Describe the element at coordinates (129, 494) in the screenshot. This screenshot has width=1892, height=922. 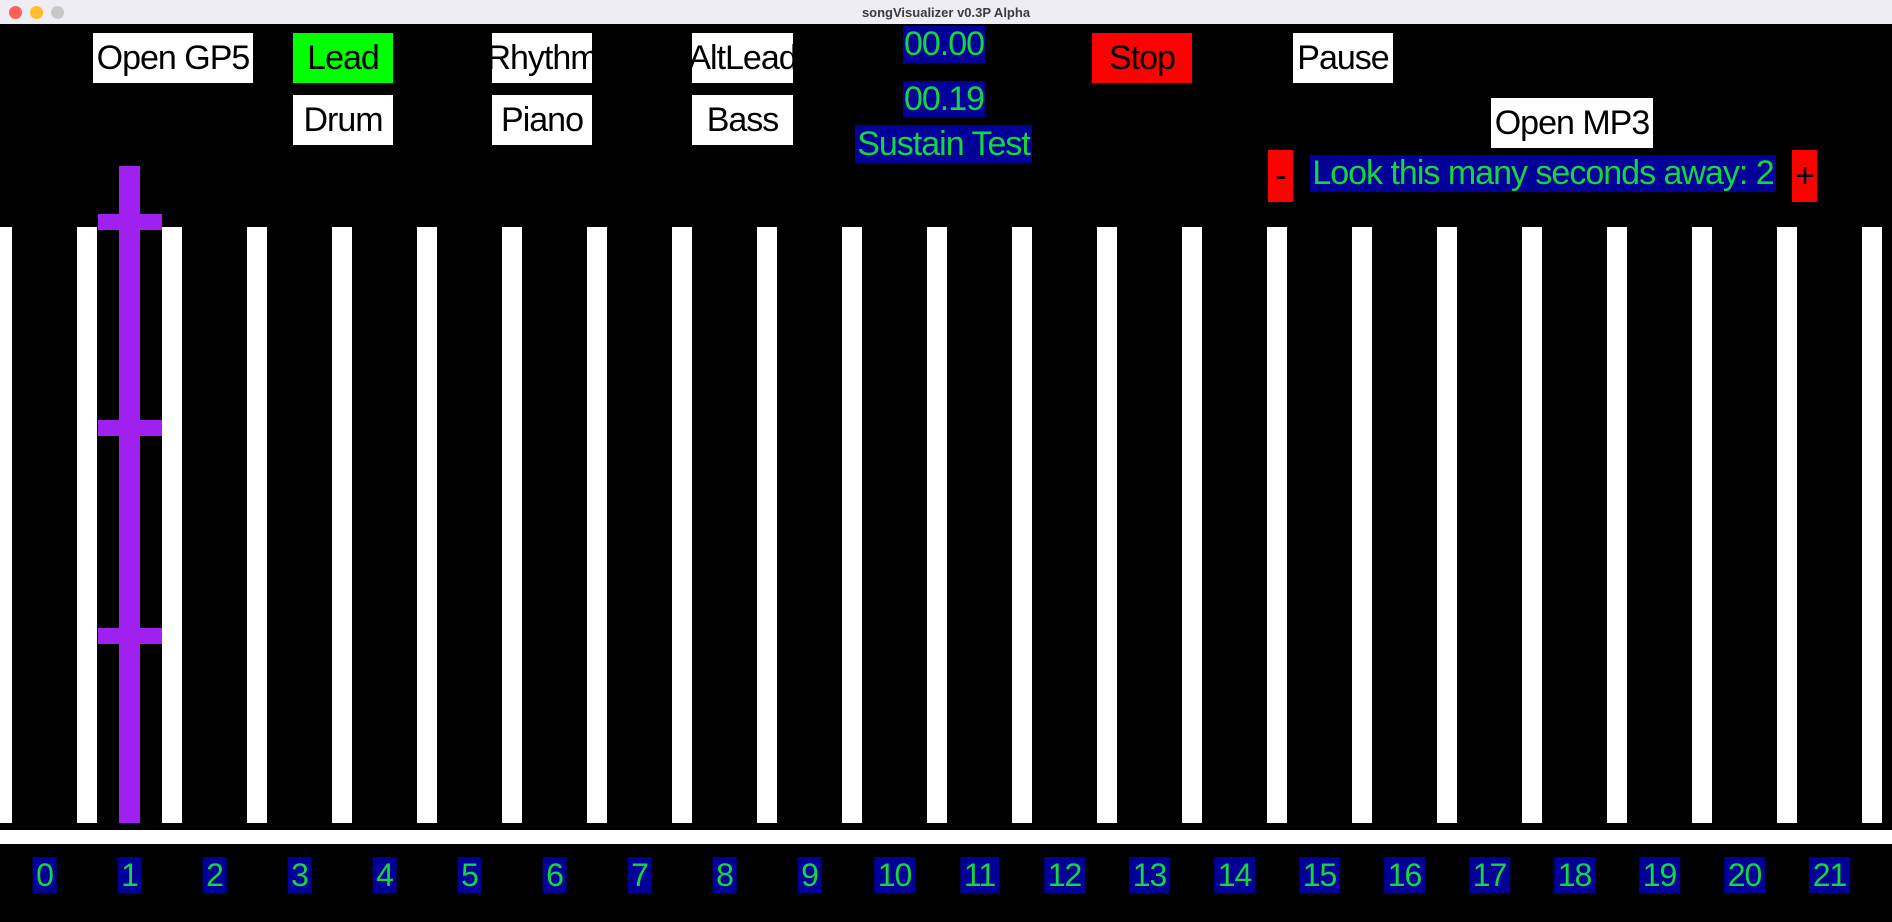
I see `playhead-bar` at that location.